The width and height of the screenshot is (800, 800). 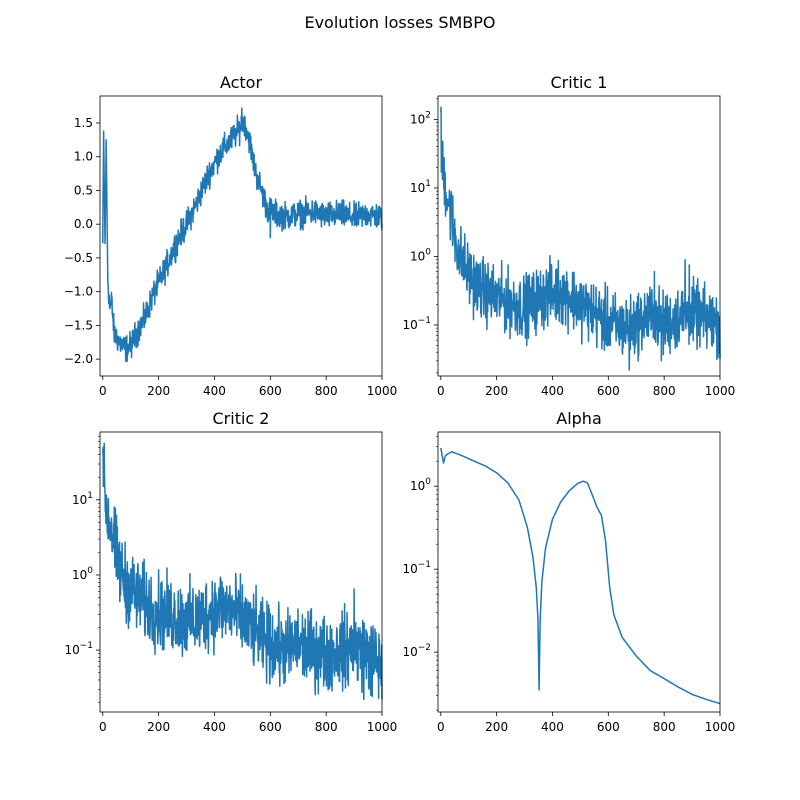 What do you see at coordinates (400, 22) in the screenshot?
I see `figure-title: Evolution losses SMBPO` at bounding box center [400, 22].